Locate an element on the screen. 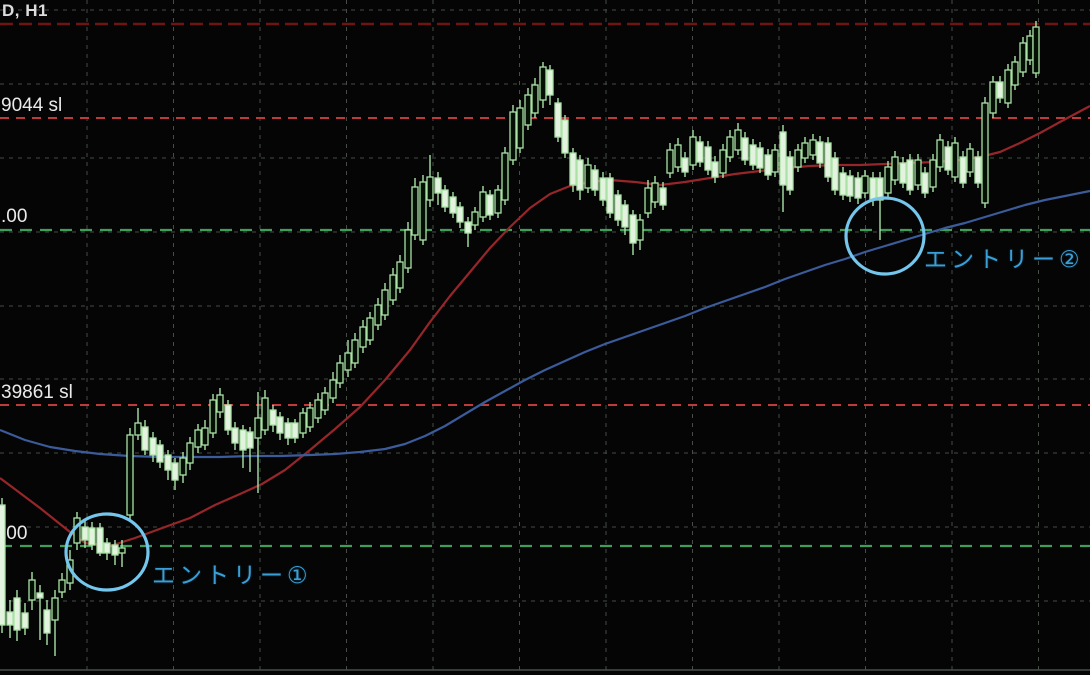  price-label-round-number-2: .00 is located at coordinates (14, 533).